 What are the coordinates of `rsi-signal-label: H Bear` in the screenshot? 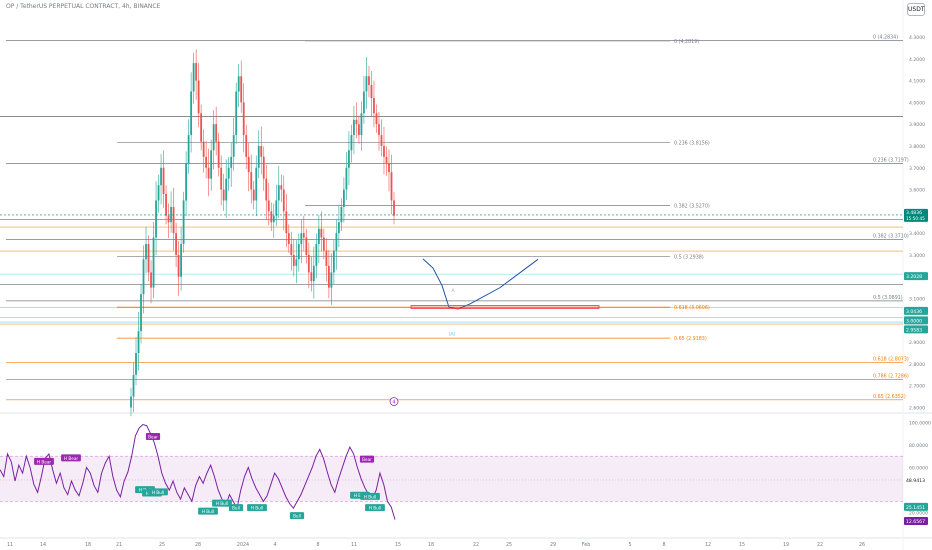 It's located at (44, 461).